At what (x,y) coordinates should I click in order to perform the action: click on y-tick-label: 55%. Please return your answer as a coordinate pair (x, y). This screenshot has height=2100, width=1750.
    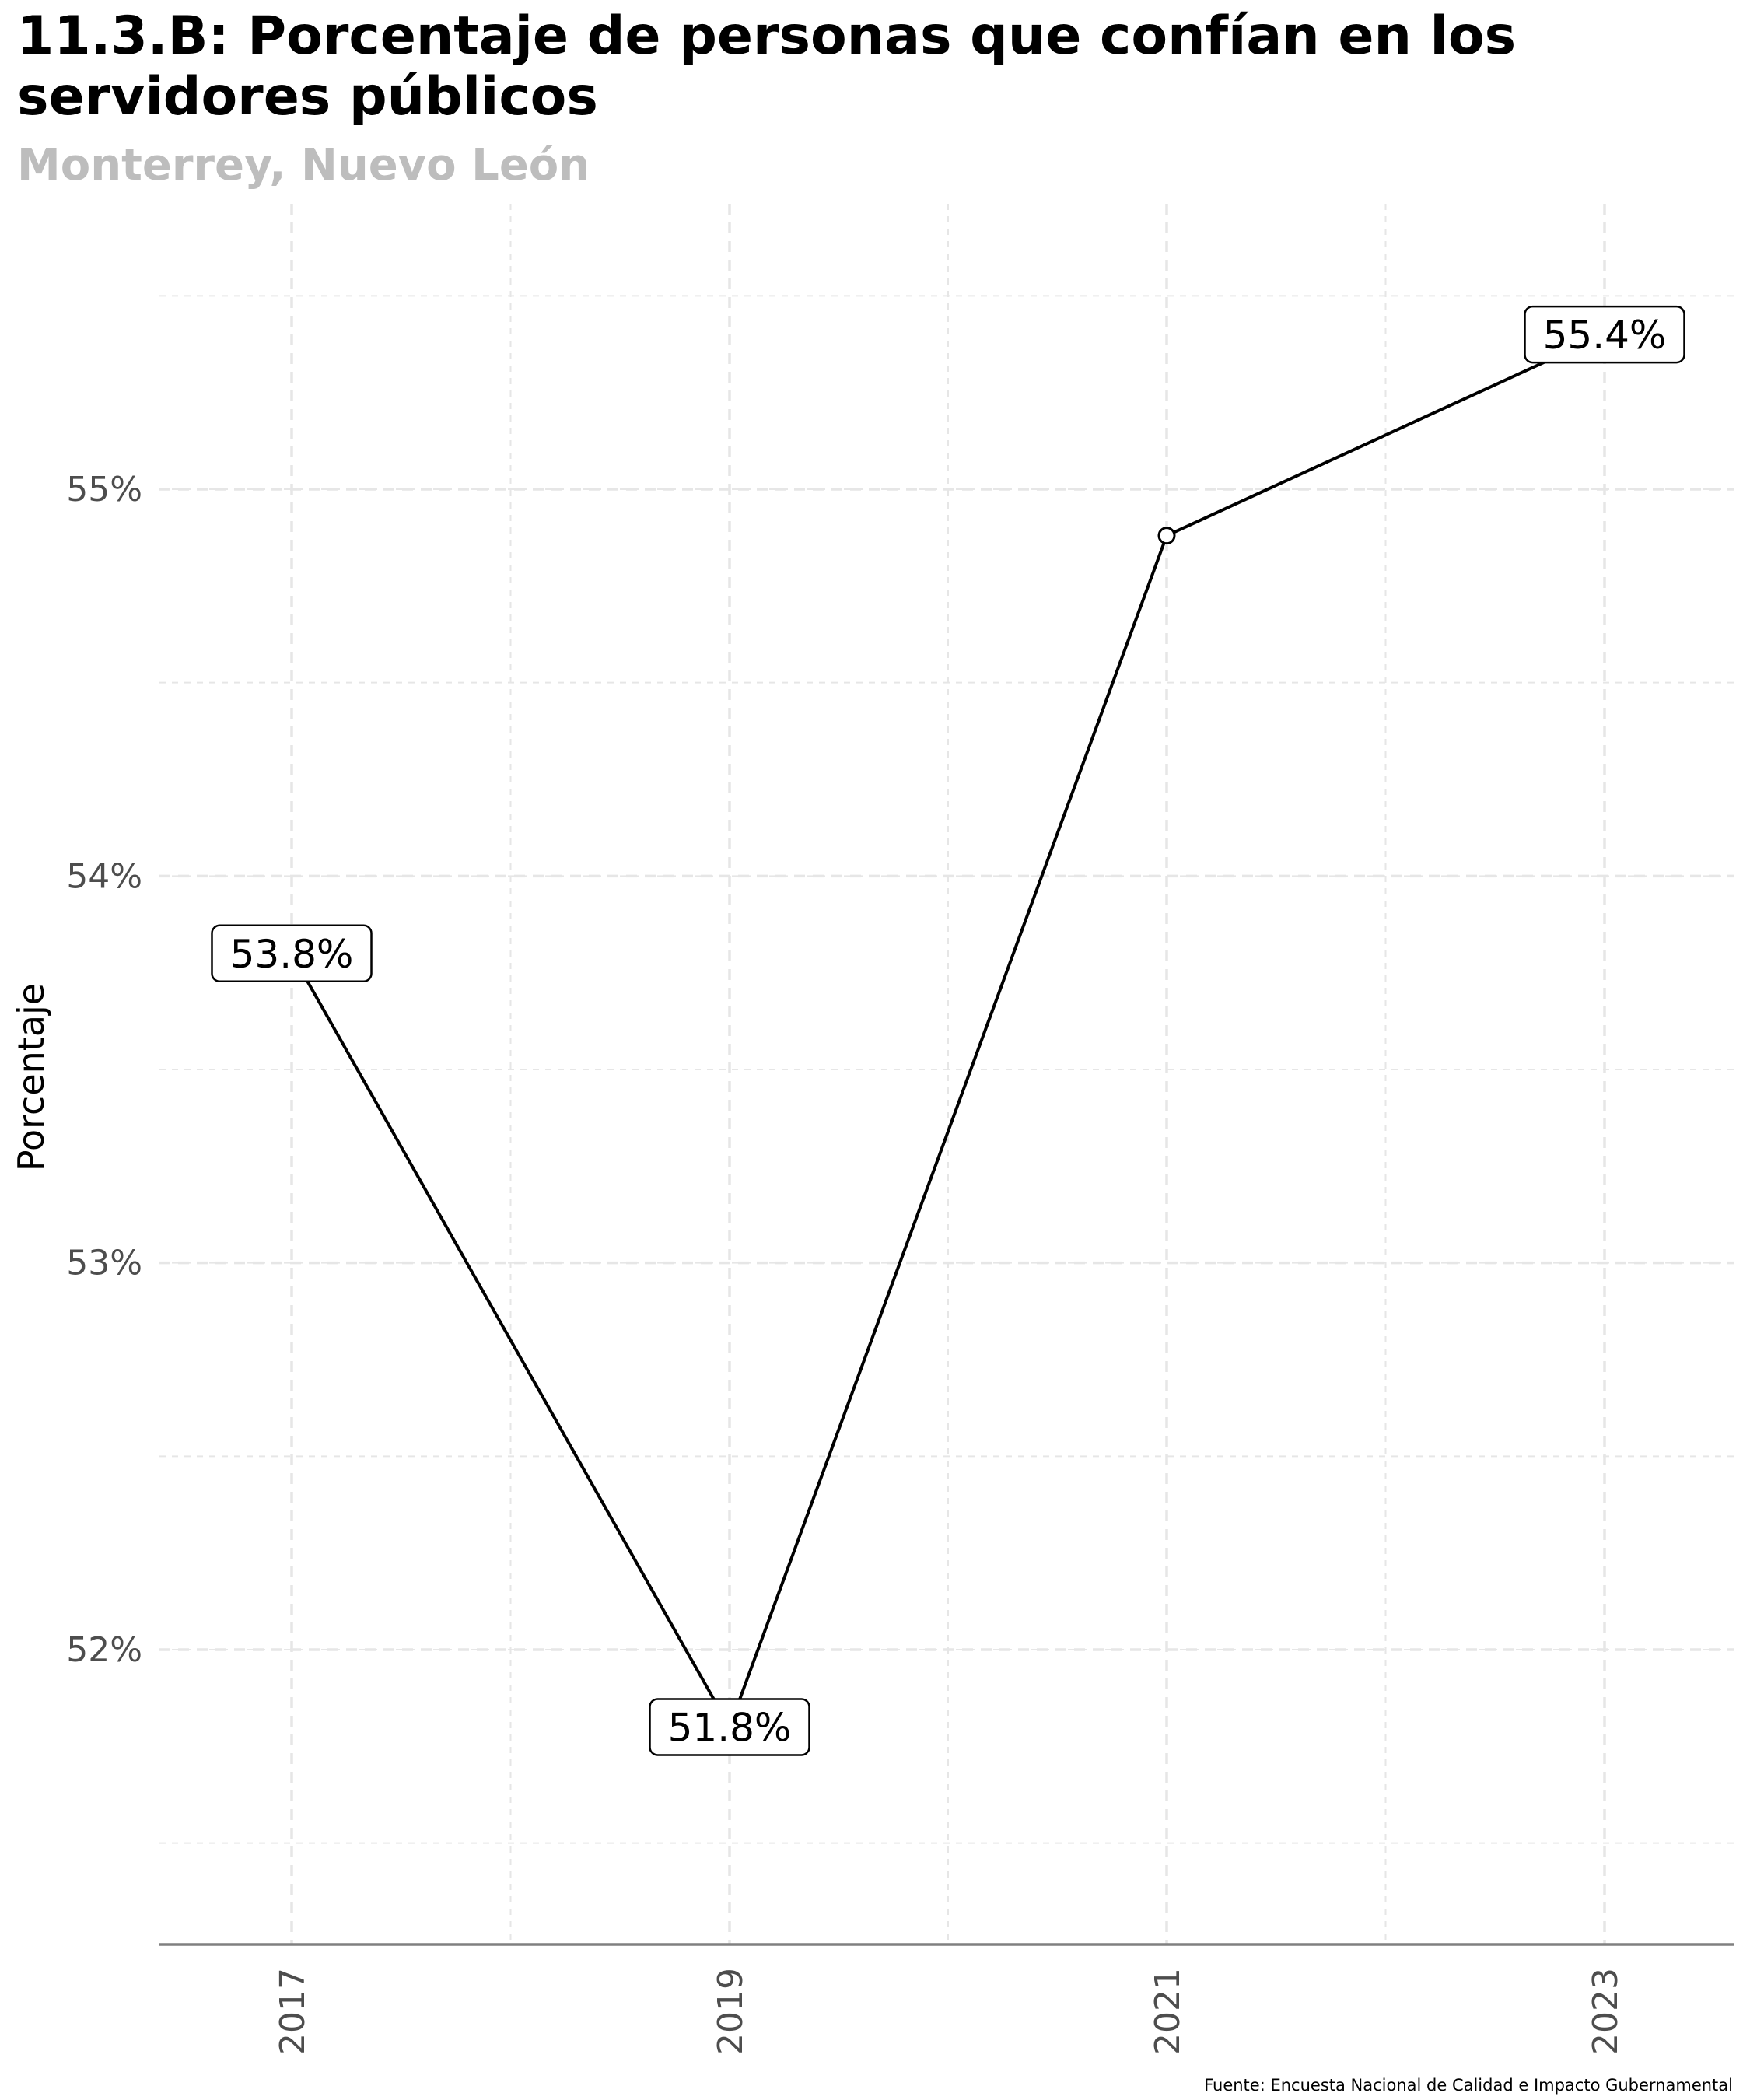
    Looking at the image, I should click on (104, 490).